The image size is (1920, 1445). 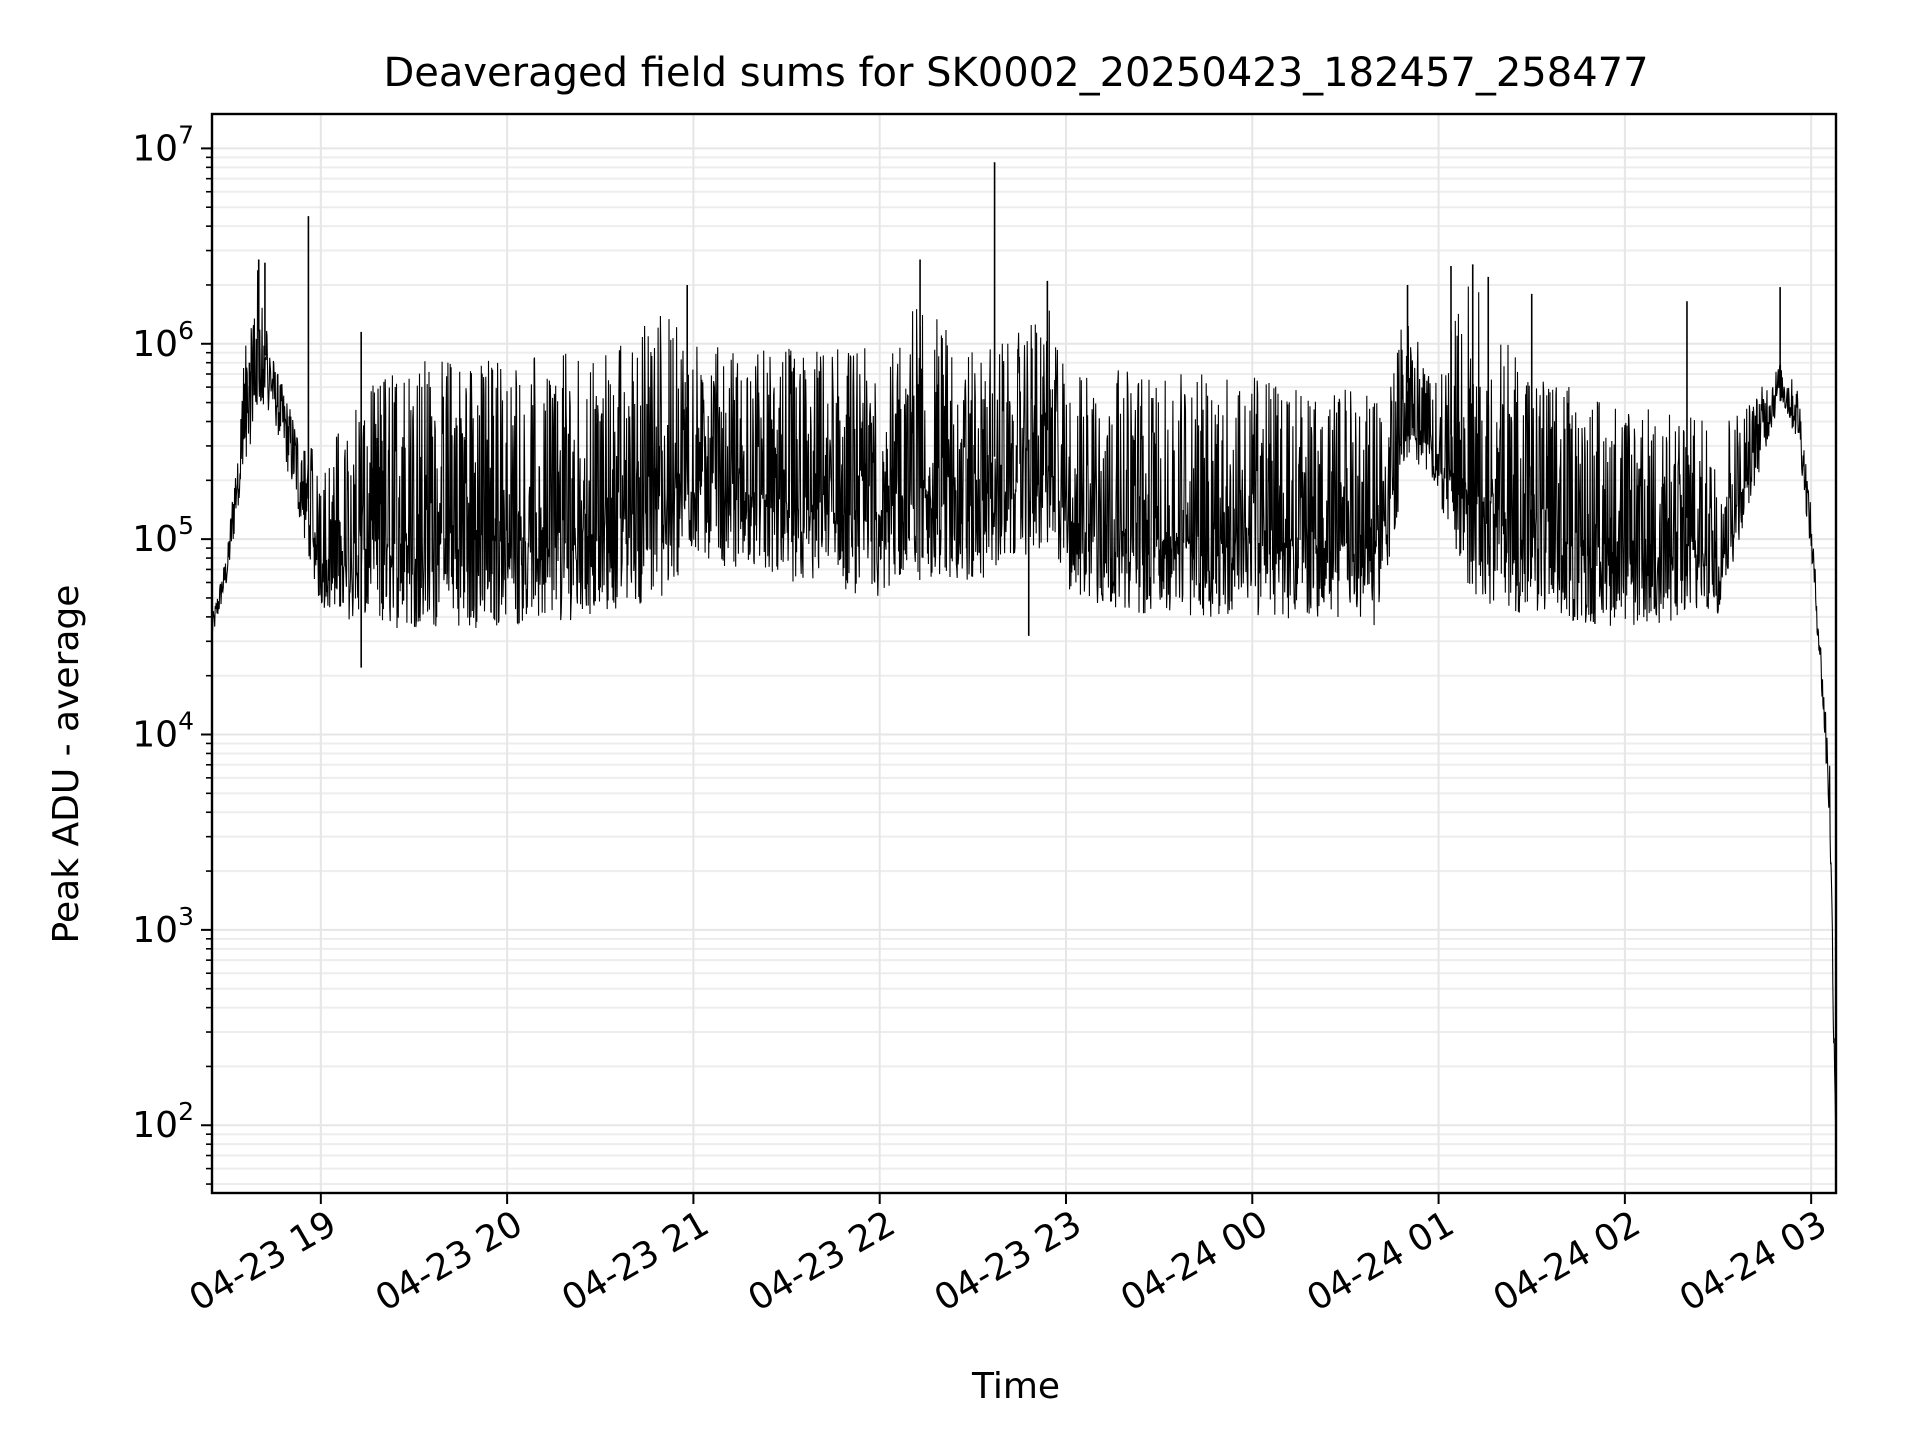 What do you see at coordinates (449, 1261) in the screenshot?
I see `x-tick-label: 04-23 20` at bounding box center [449, 1261].